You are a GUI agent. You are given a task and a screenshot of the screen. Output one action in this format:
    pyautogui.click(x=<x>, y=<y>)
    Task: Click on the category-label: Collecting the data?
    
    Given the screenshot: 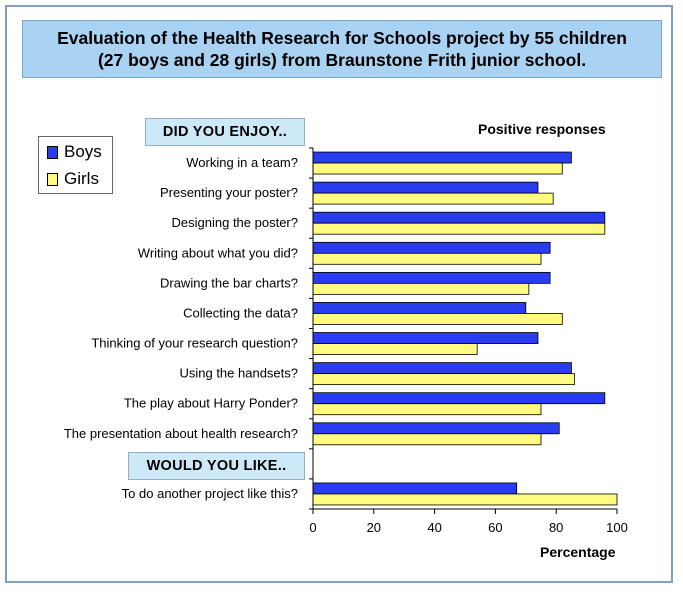 What is the action you would take?
    pyautogui.click(x=240, y=312)
    